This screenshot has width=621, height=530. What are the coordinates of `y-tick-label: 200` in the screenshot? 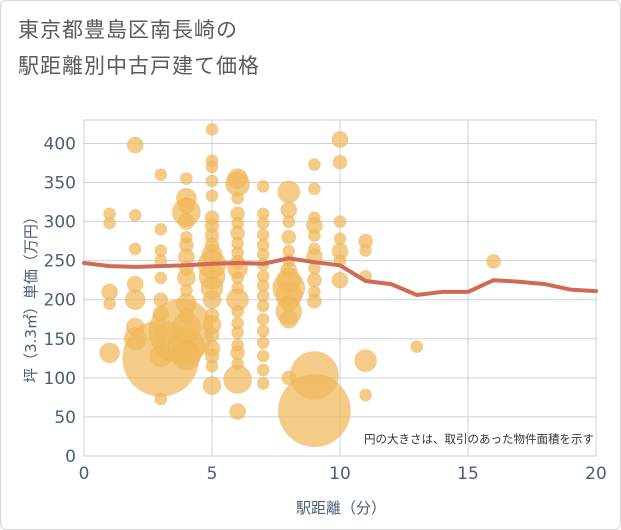 It's located at (60, 301).